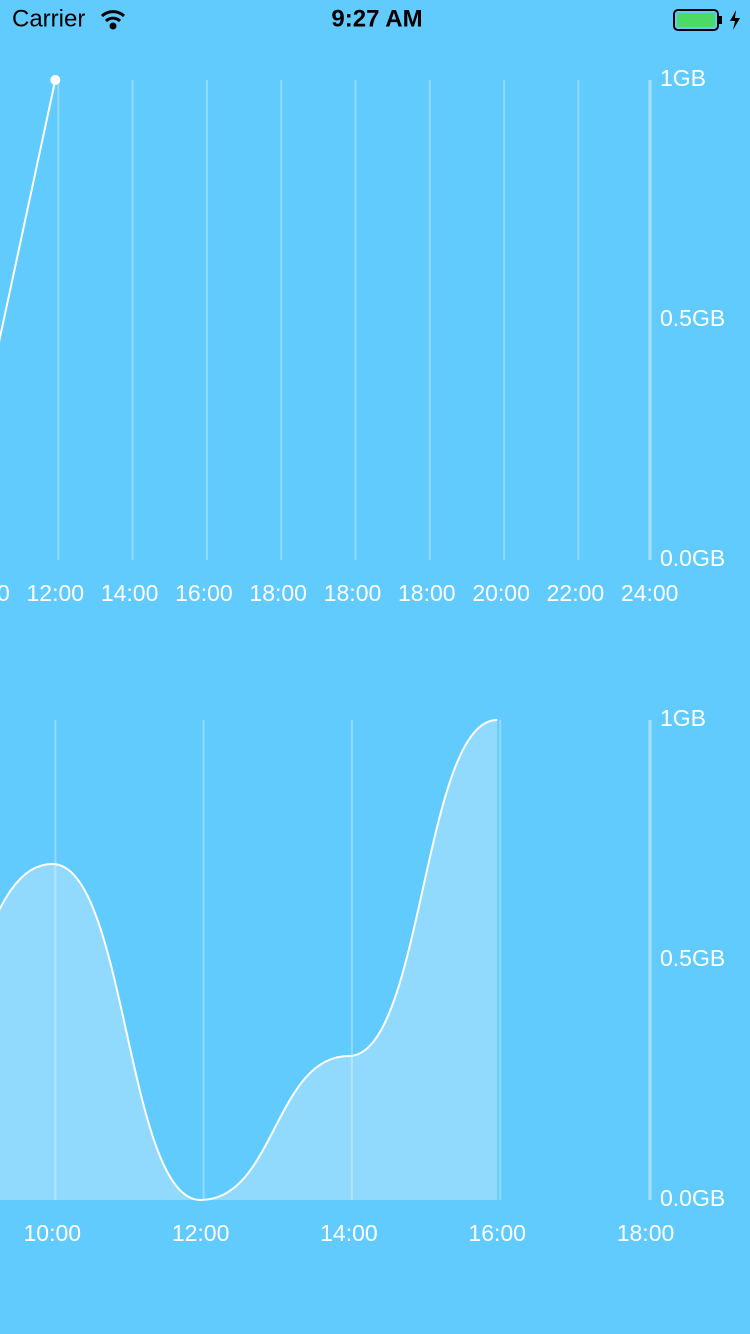 This screenshot has height=1334, width=750. Describe the element at coordinates (376, 18) in the screenshot. I see `clock: 9:27 AM` at that location.